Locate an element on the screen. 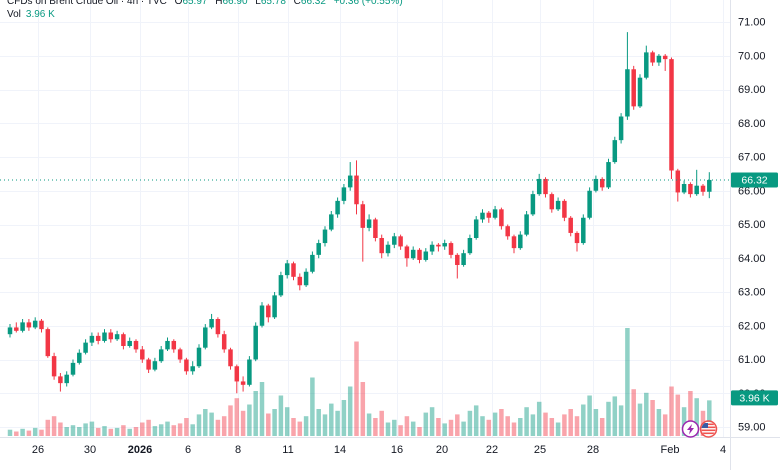  price-axis-label: 59.00 is located at coordinates (752, 428).